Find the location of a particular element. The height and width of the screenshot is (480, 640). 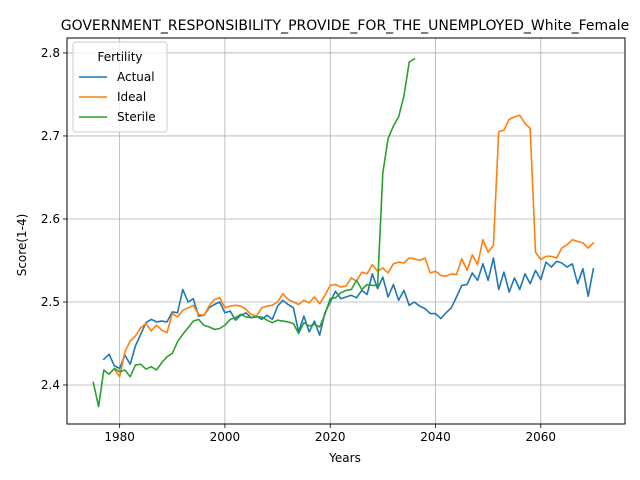

x-axis-ticks: 1980 2000 2020 2040 2060 is located at coordinates (330, 434).